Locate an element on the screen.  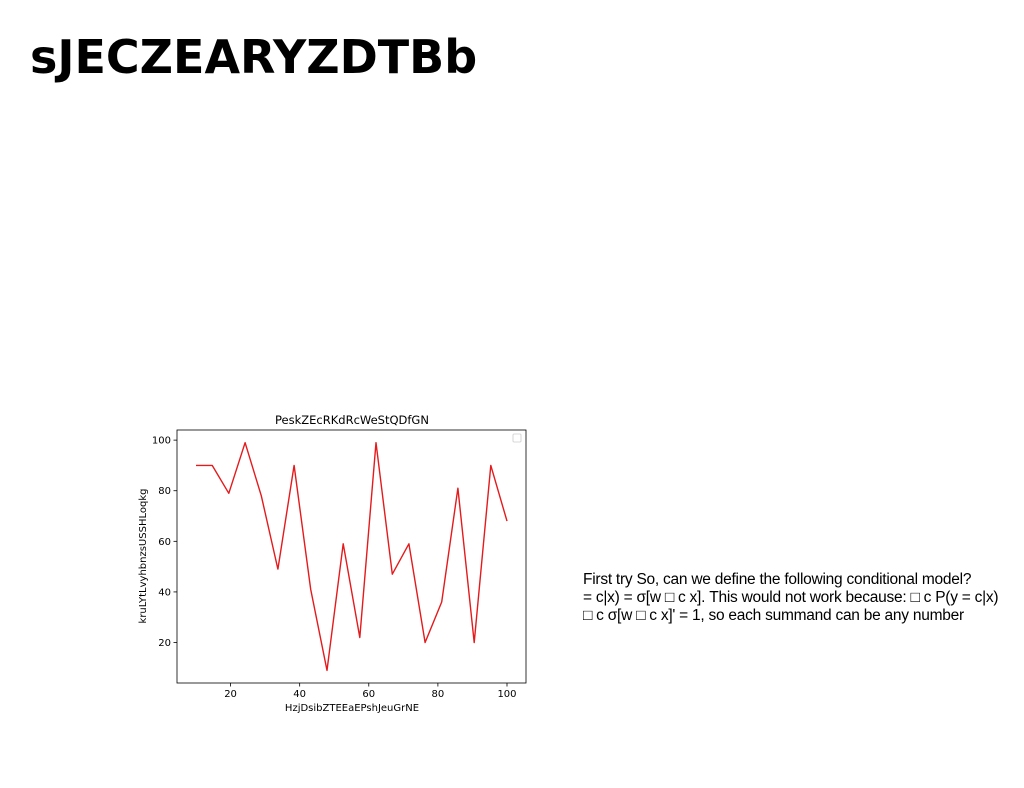
y-tick-label: 60 is located at coordinates (164, 542).